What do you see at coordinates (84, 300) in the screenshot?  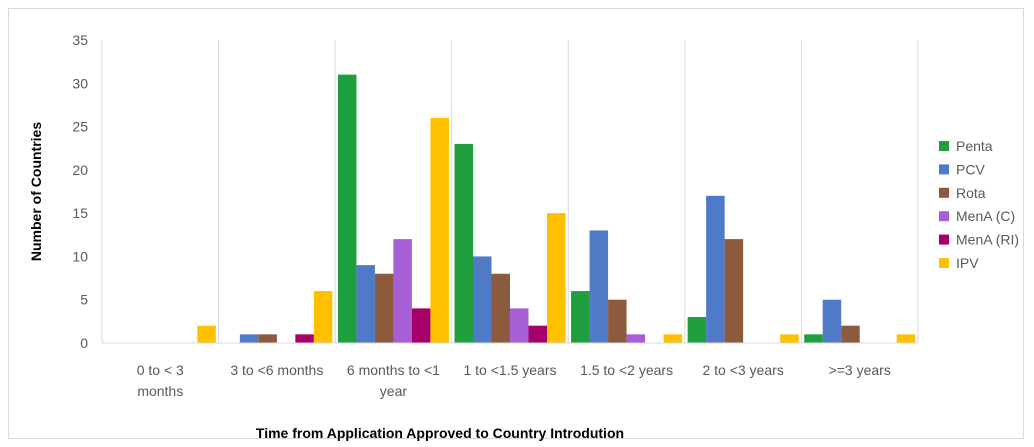 I see `y-tick-label: 5` at bounding box center [84, 300].